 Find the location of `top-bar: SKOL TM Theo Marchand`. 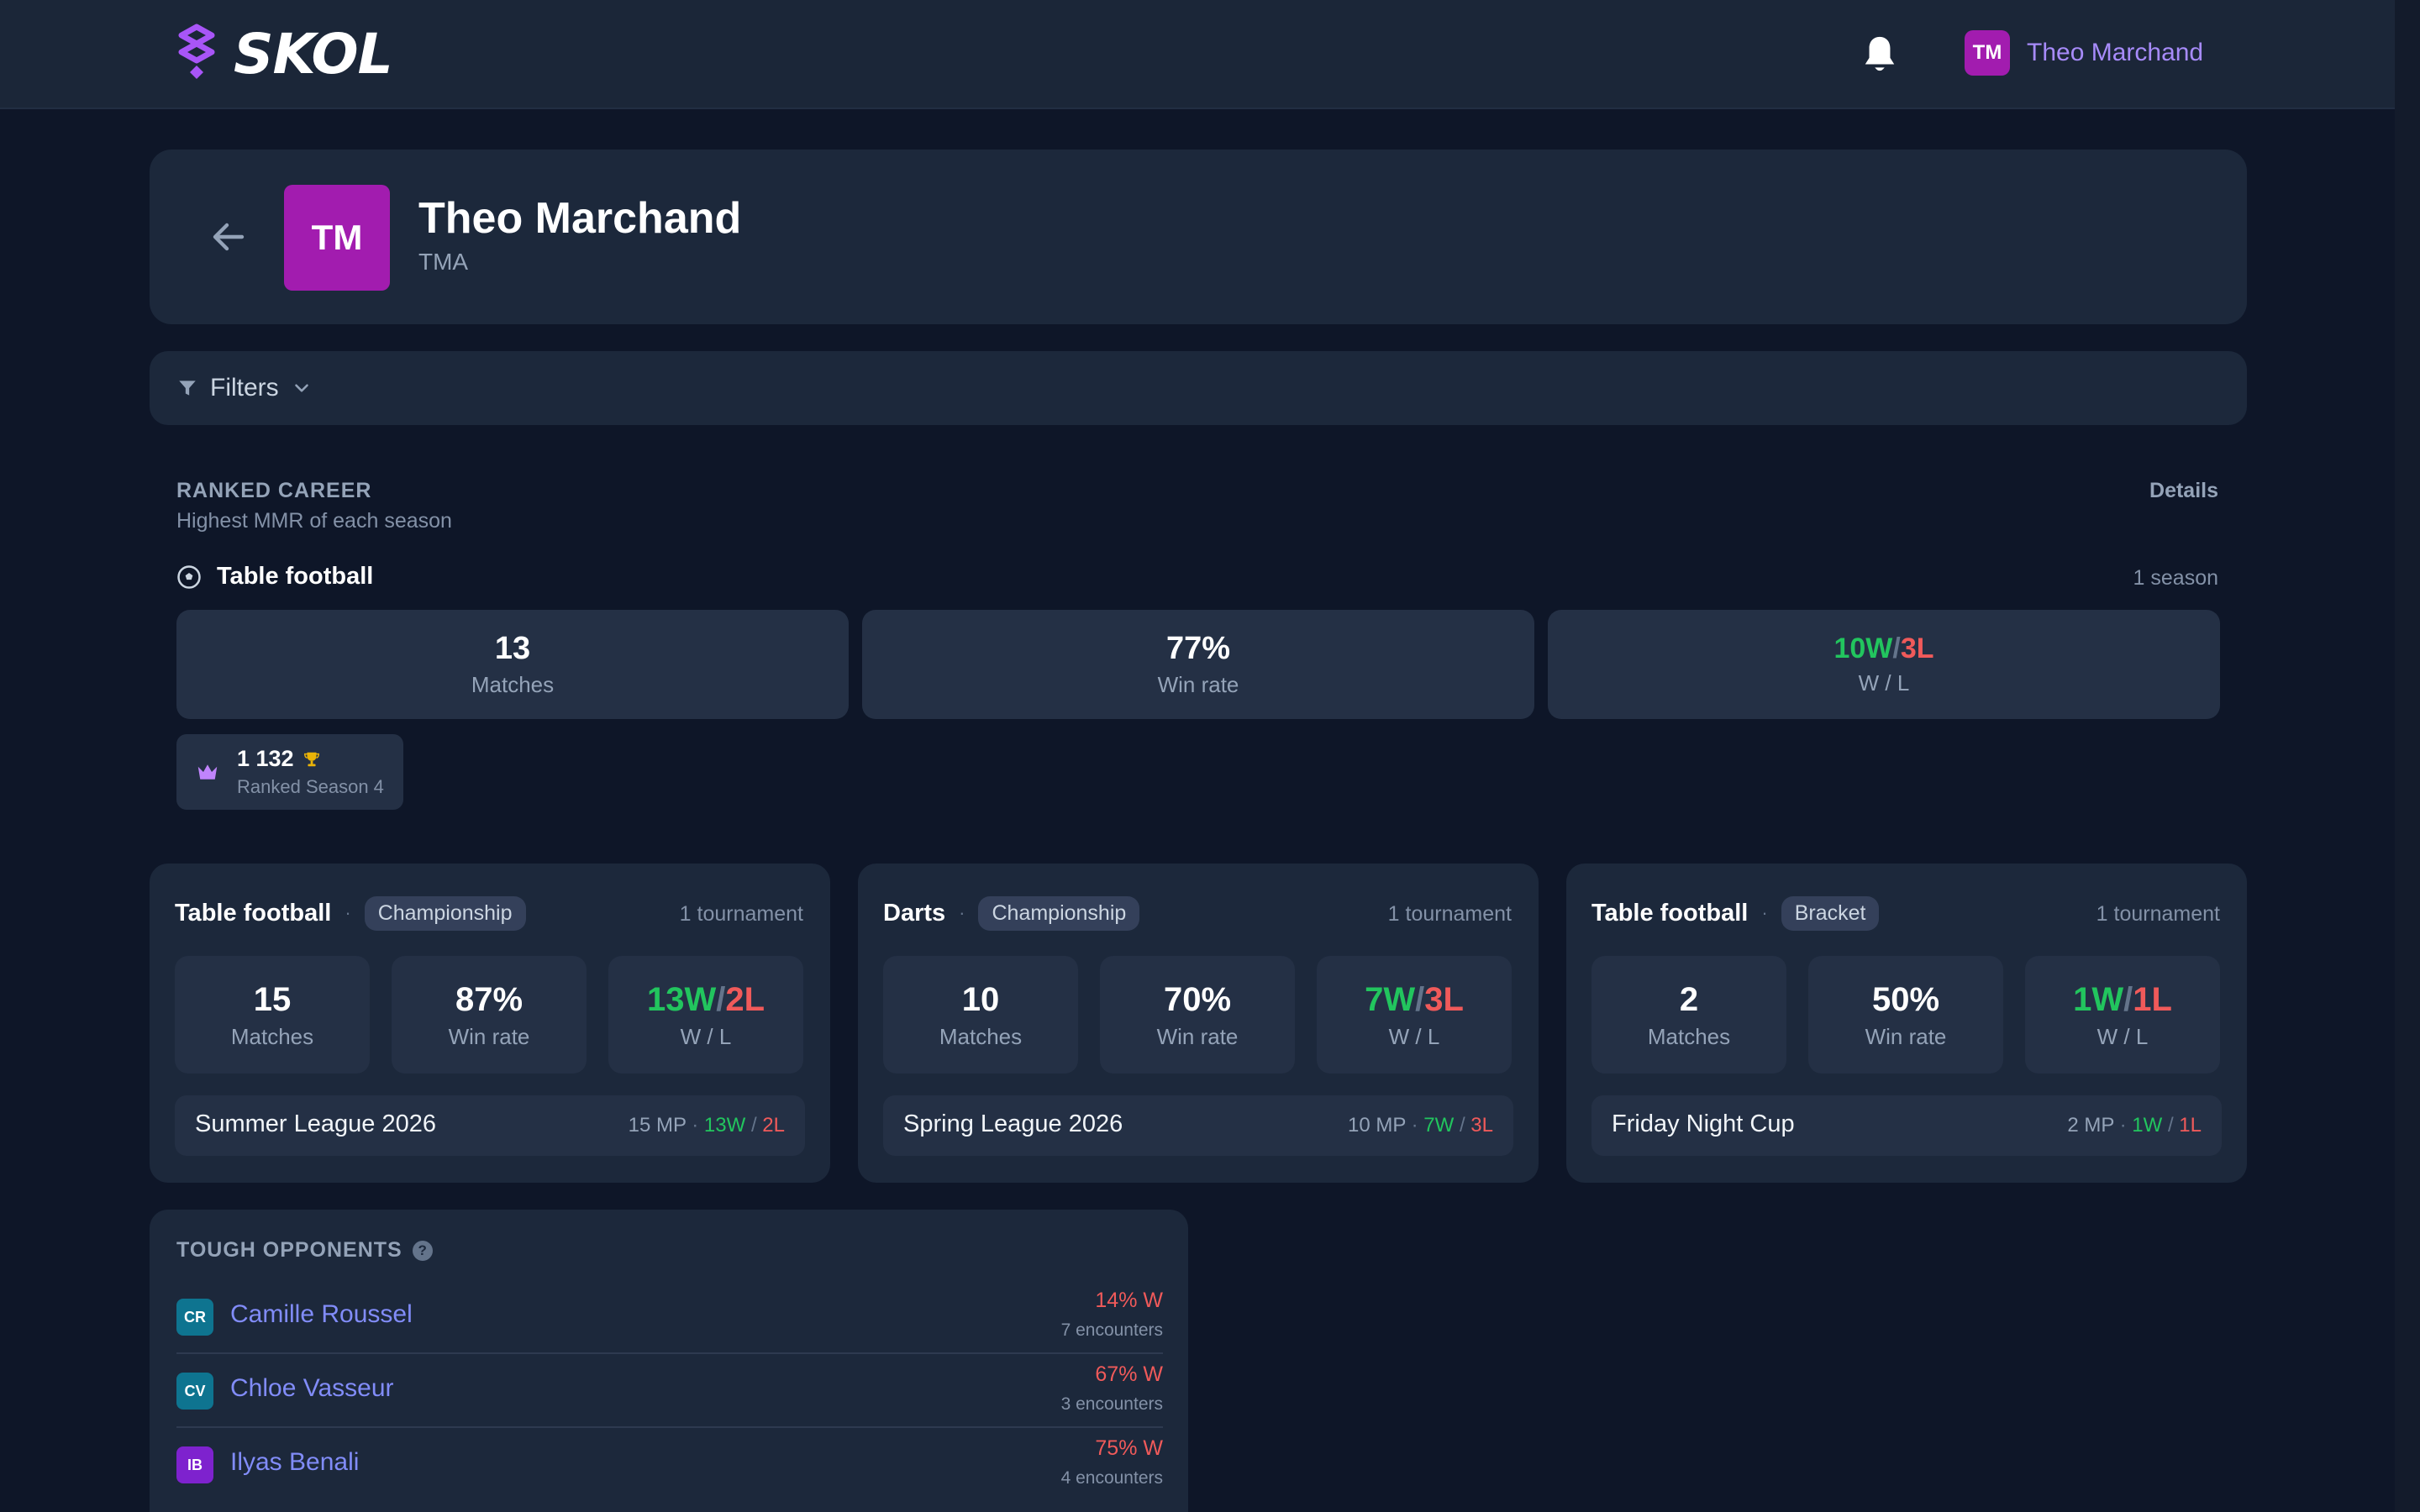

top-bar: SKOL TM Theo Marchand is located at coordinates (1197, 54).